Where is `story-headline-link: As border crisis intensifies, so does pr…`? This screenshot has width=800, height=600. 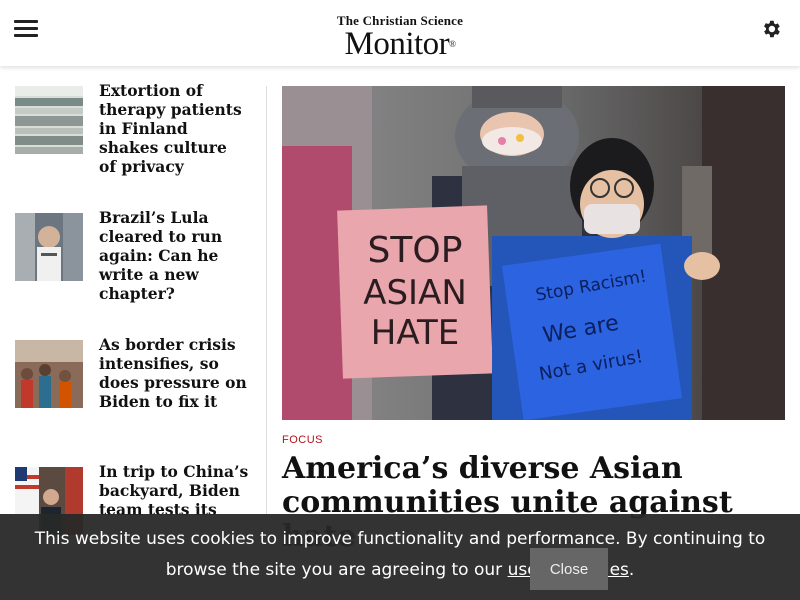
story-headline-link: As border crisis intensifies, so does pr… is located at coordinates (173, 373).